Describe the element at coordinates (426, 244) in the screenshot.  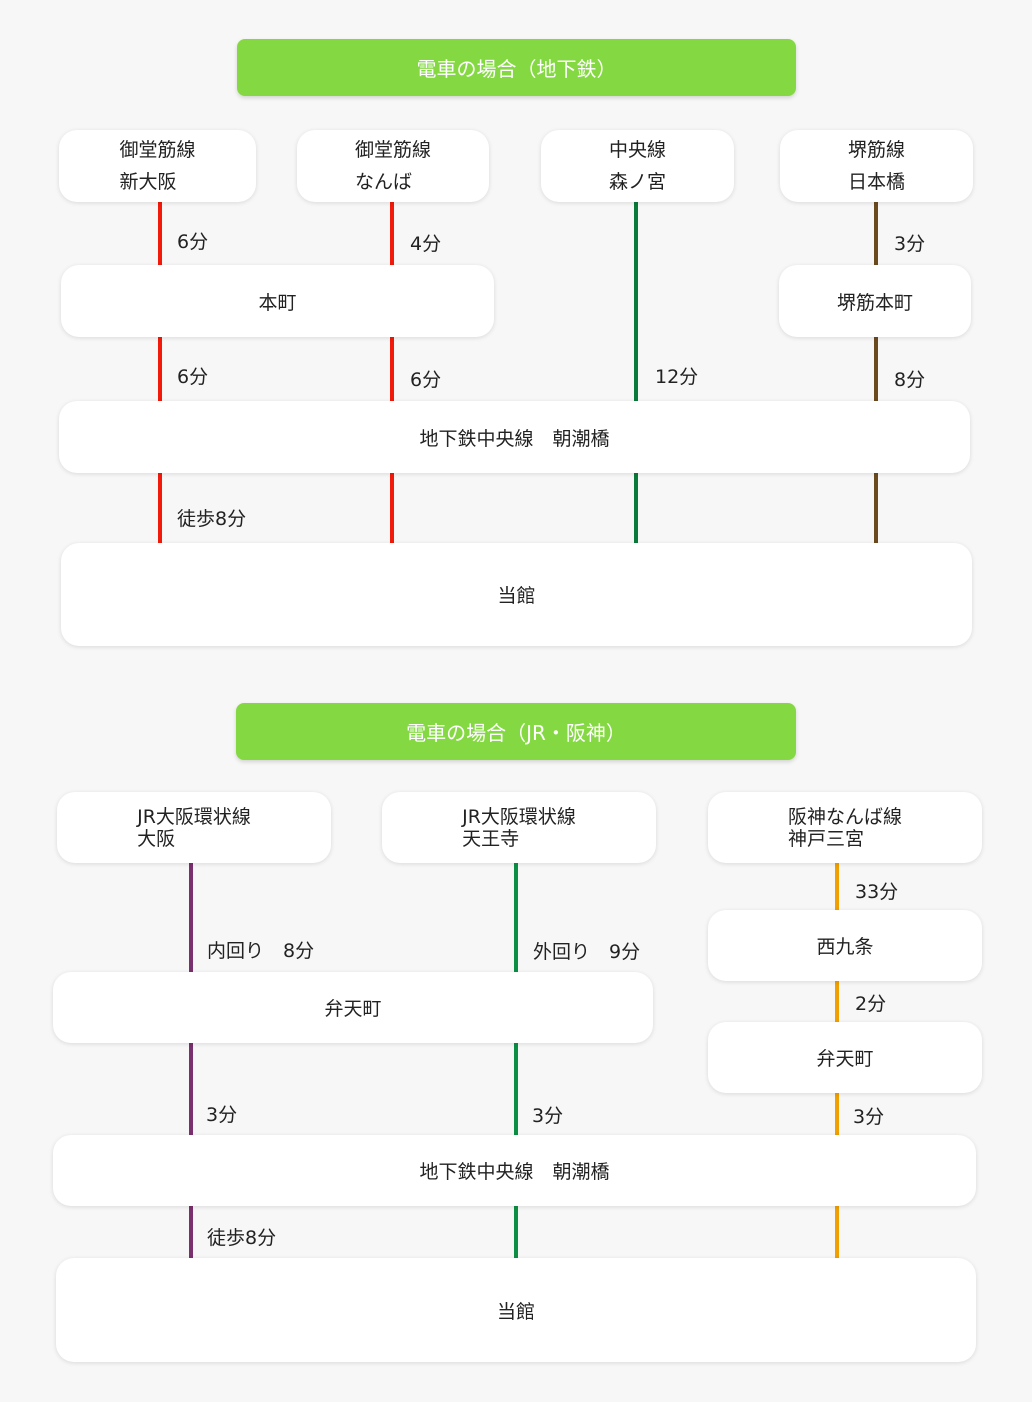
I see `time-label: 4分` at that location.